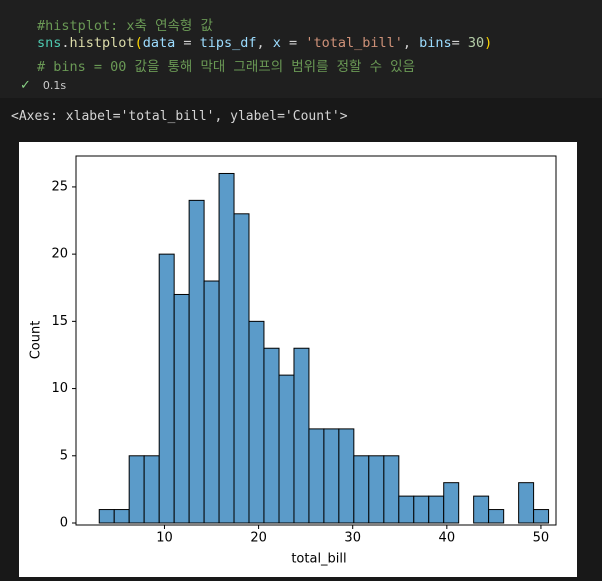 The image size is (602, 581). Describe the element at coordinates (354, 43) in the screenshot. I see `token: 'total_bill'` at that location.